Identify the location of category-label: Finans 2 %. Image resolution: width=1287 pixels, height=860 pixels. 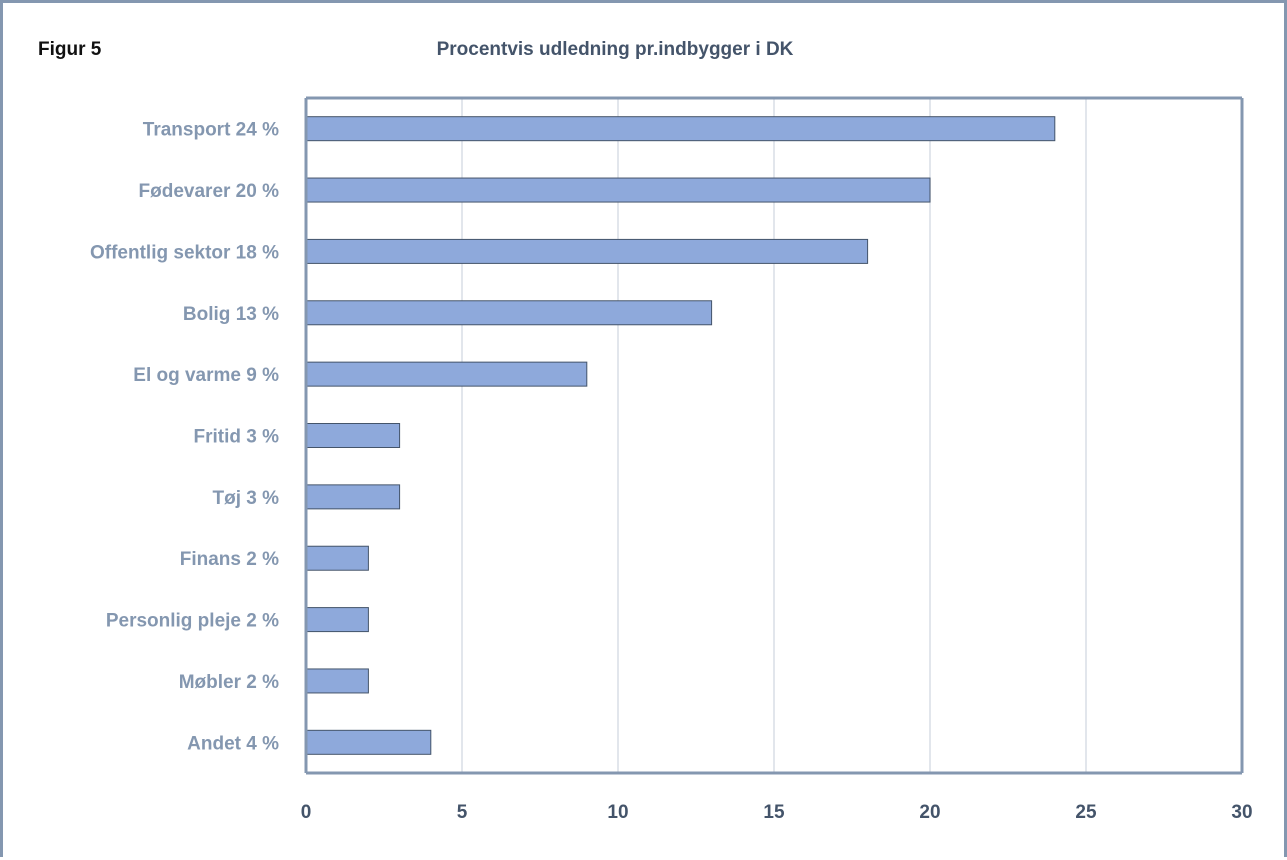
(229, 559).